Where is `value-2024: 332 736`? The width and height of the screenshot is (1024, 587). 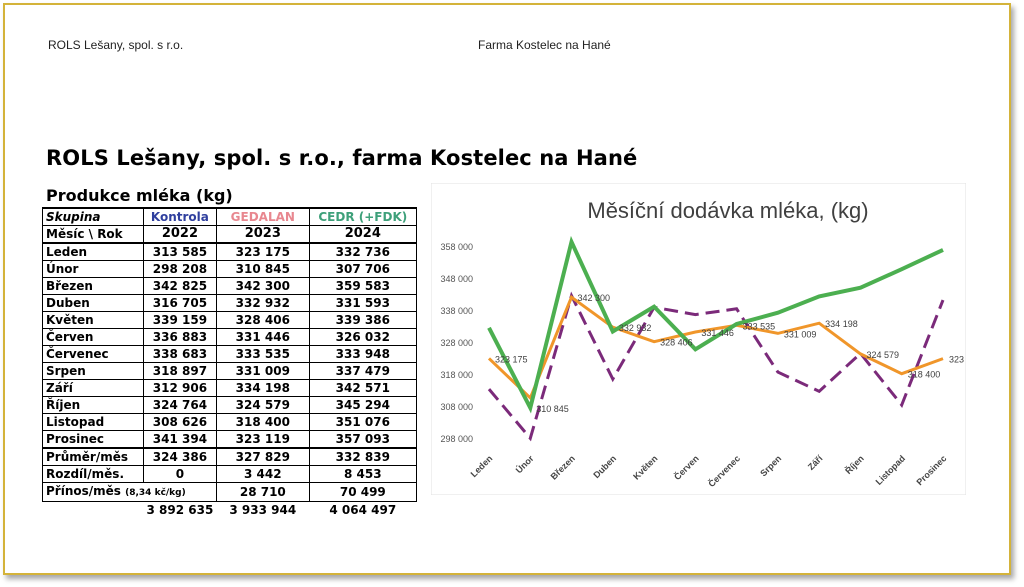
value-2024: 332 736 is located at coordinates (362, 251).